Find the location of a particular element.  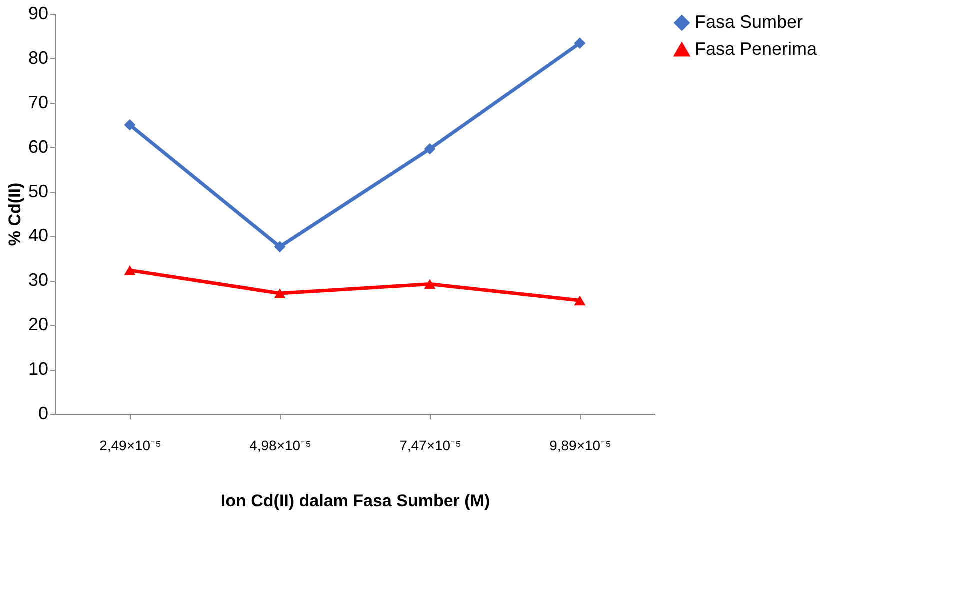

x-axis-title: Ion Cd(II) dalam Fasa Sumber (M) is located at coordinates (355, 501).